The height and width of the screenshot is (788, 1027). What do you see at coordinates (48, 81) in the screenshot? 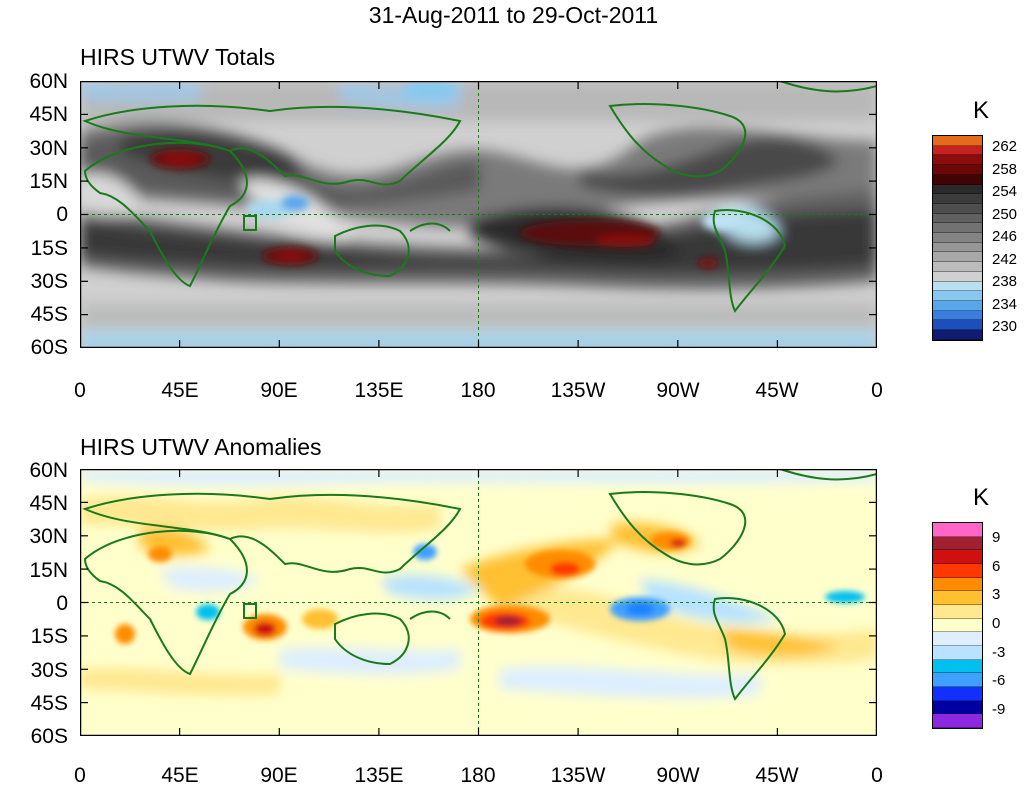
I see `lat-label-60n: 60N` at bounding box center [48, 81].